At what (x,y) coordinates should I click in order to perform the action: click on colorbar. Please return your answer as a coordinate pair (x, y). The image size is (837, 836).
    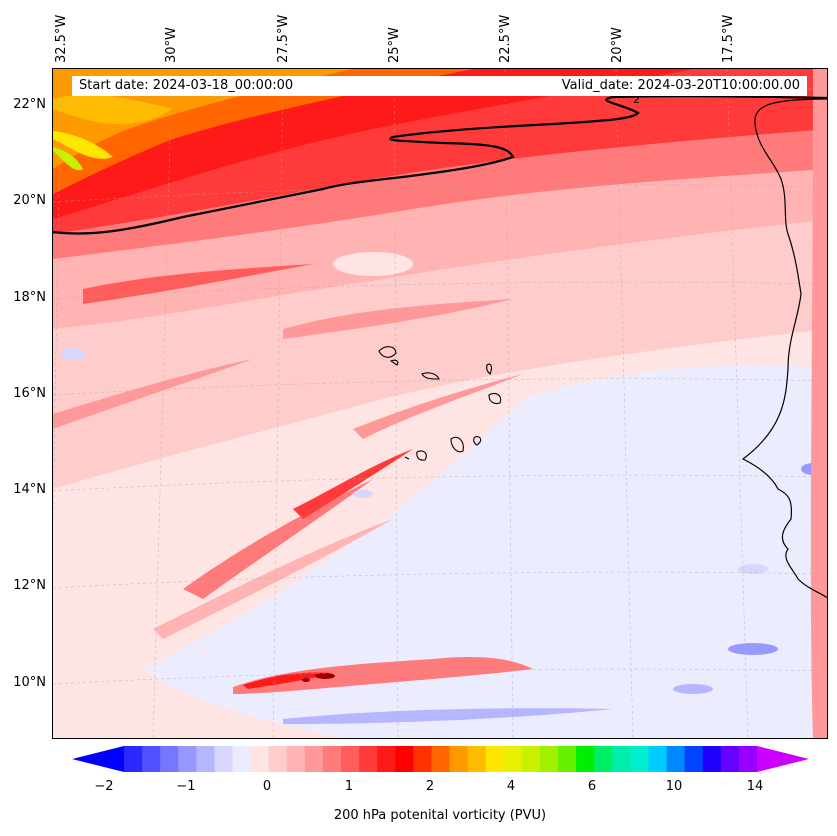
    Looking at the image, I should click on (440, 759).